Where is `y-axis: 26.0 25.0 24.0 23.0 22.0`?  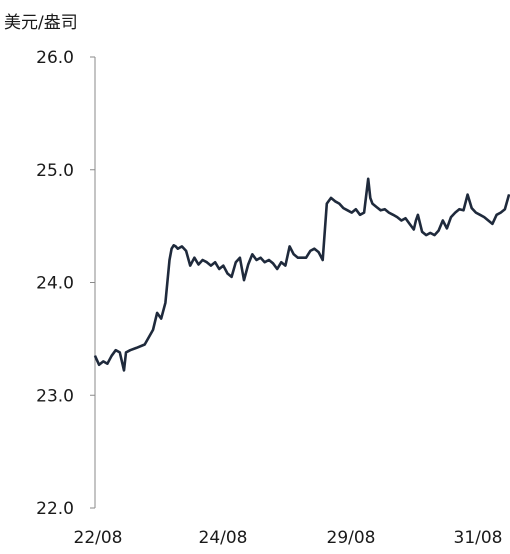
y-axis: 26.0 25.0 24.0 23.0 22.0 is located at coordinates (66, 283).